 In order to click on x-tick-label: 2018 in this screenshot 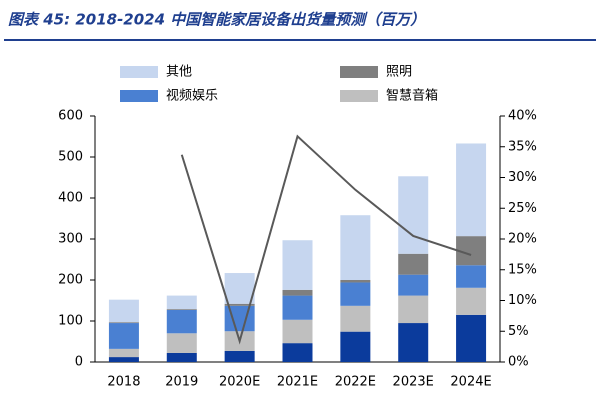, I will do `click(123, 382)`.